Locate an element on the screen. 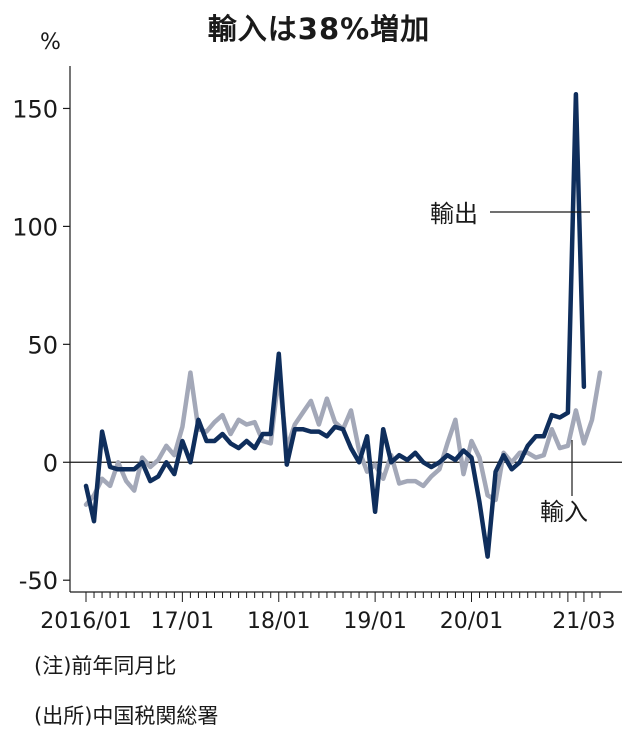  x-tick-label: 21/03 is located at coordinates (583, 621).